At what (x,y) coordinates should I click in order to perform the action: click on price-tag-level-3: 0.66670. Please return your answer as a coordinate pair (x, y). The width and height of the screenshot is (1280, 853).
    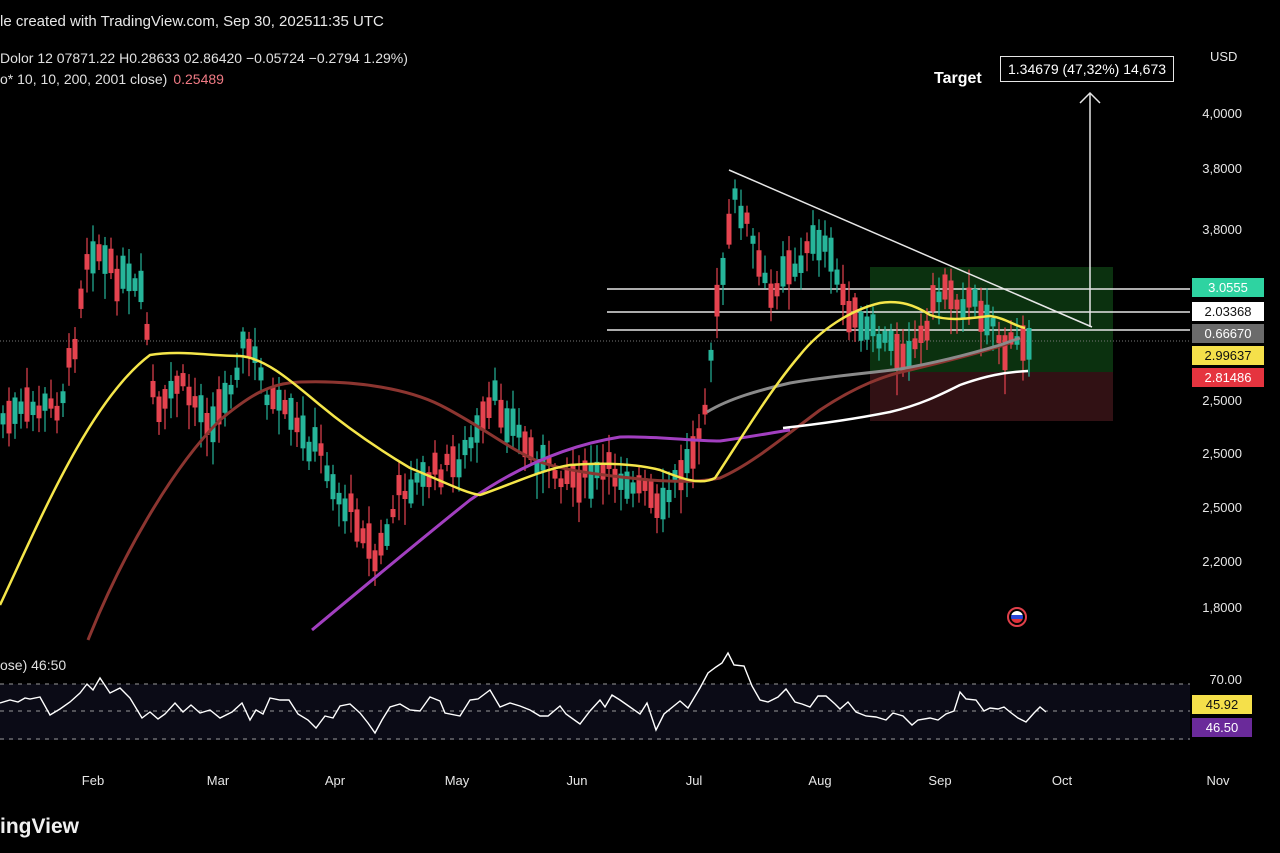
    Looking at the image, I should click on (1228, 333).